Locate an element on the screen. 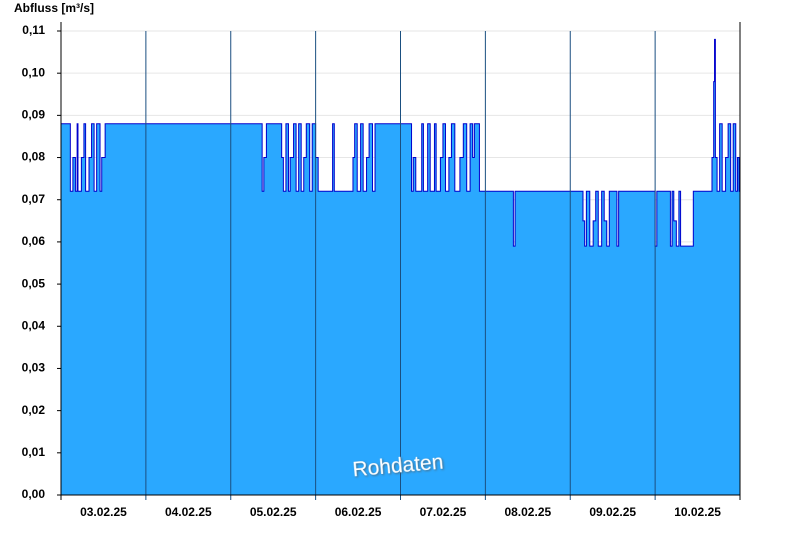 The width and height of the screenshot is (800, 550). y-tick-label: 0,10 is located at coordinates (34, 72).